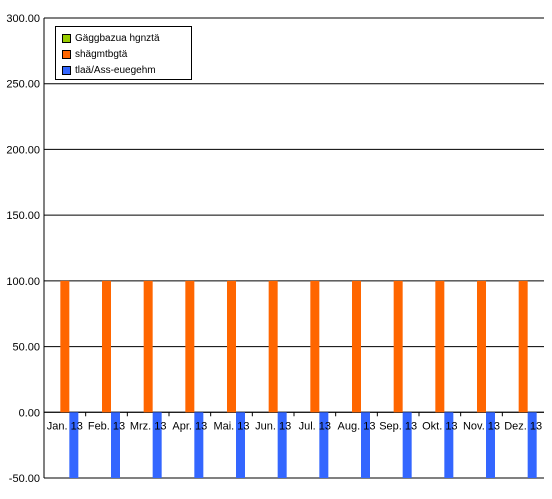  Describe the element at coordinates (115, 70) in the screenshot. I see `legend-label-series-3: tlaä/Ass-euegehm` at that location.